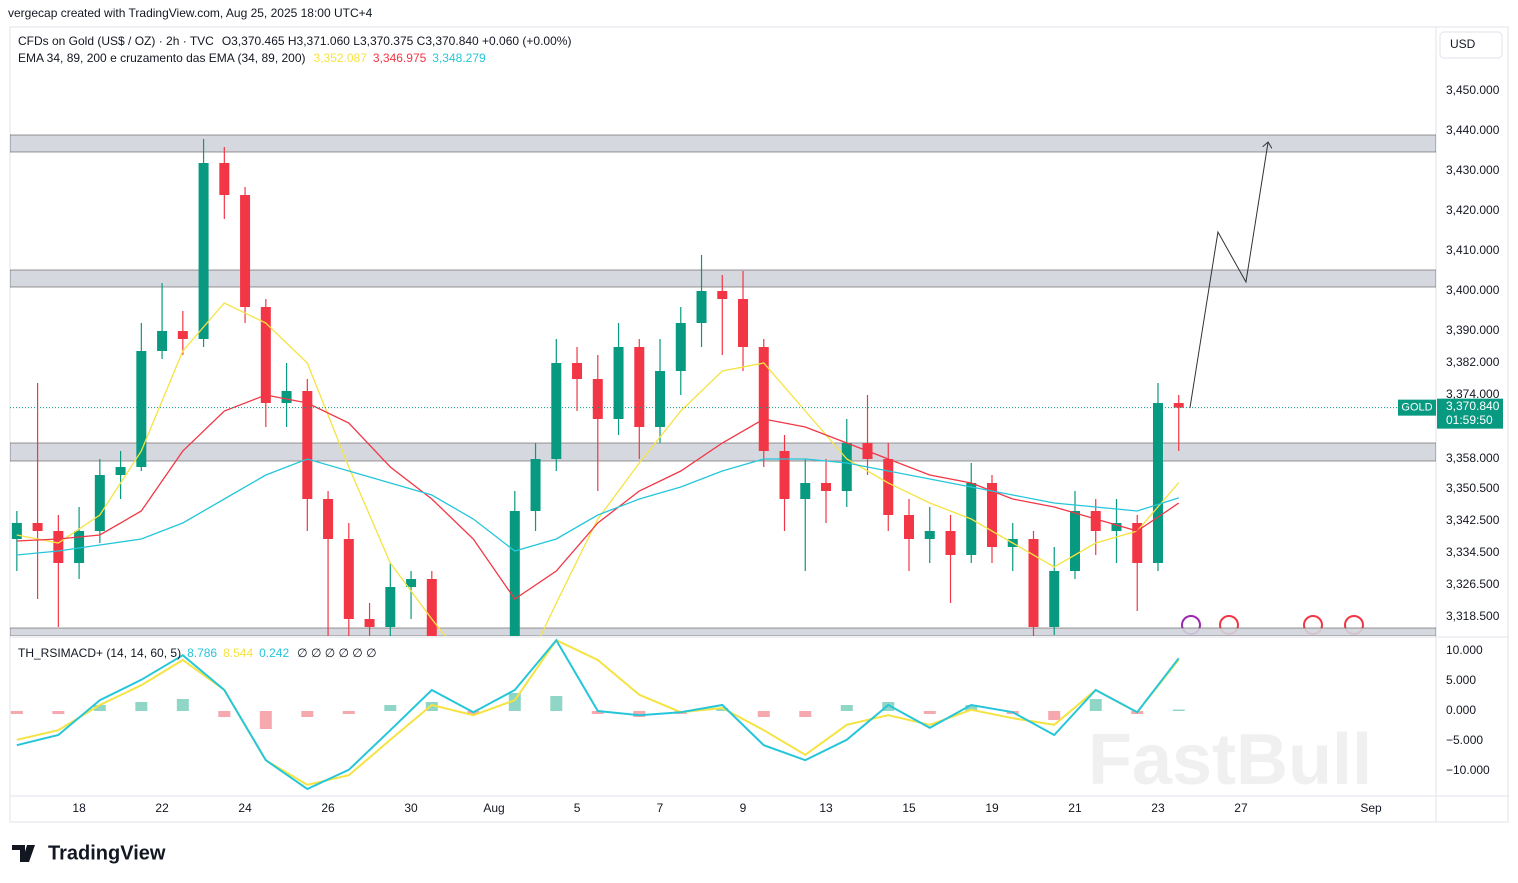 This screenshot has width=1518, height=883. I want to click on y-tick-label: 3,334.500, so click(1473, 552).